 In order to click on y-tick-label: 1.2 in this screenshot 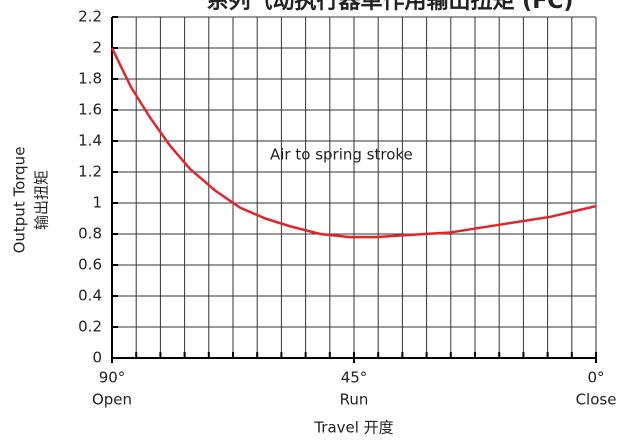, I will do `click(90, 172)`.